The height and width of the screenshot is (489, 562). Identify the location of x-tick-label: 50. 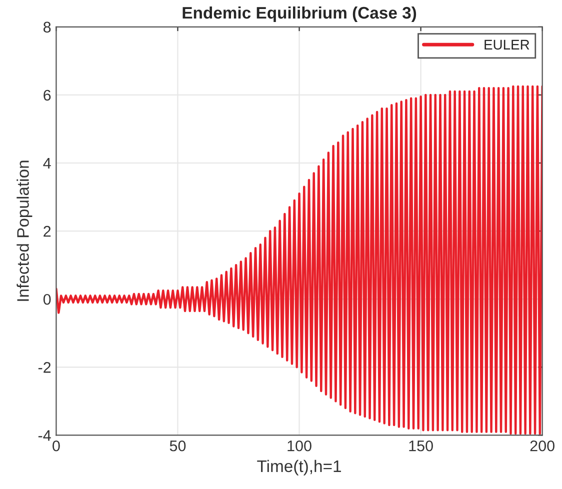
(178, 446).